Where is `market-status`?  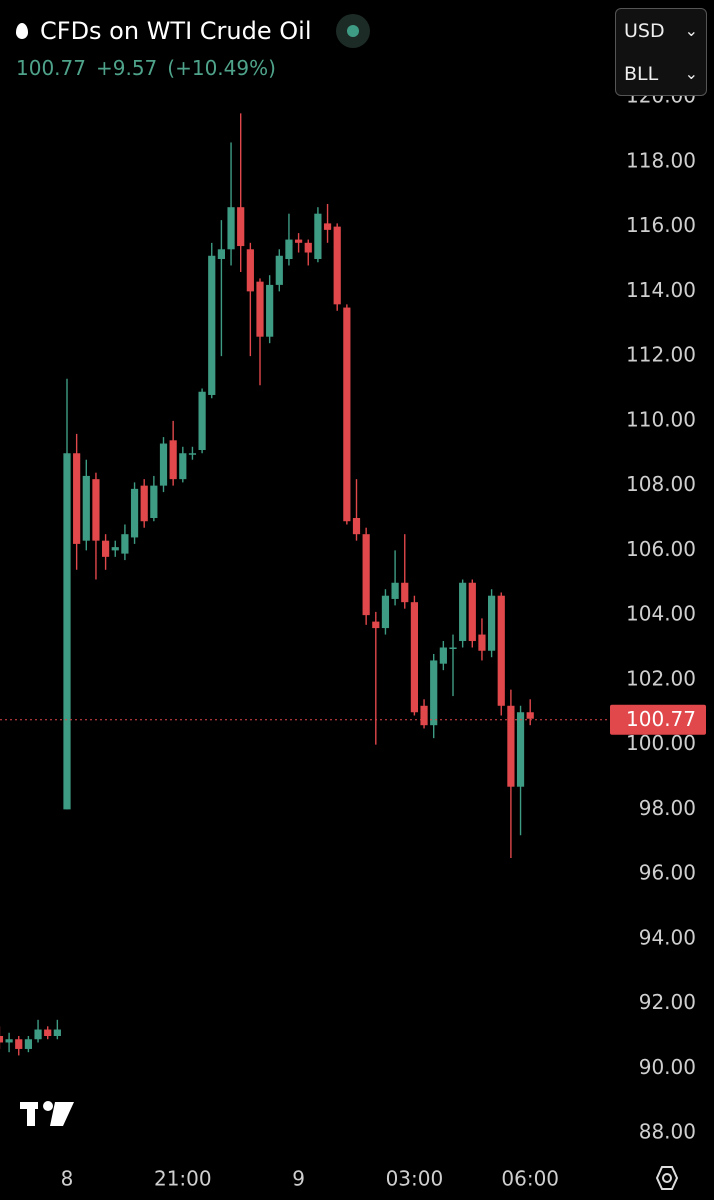 market-status is located at coordinates (352, 31).